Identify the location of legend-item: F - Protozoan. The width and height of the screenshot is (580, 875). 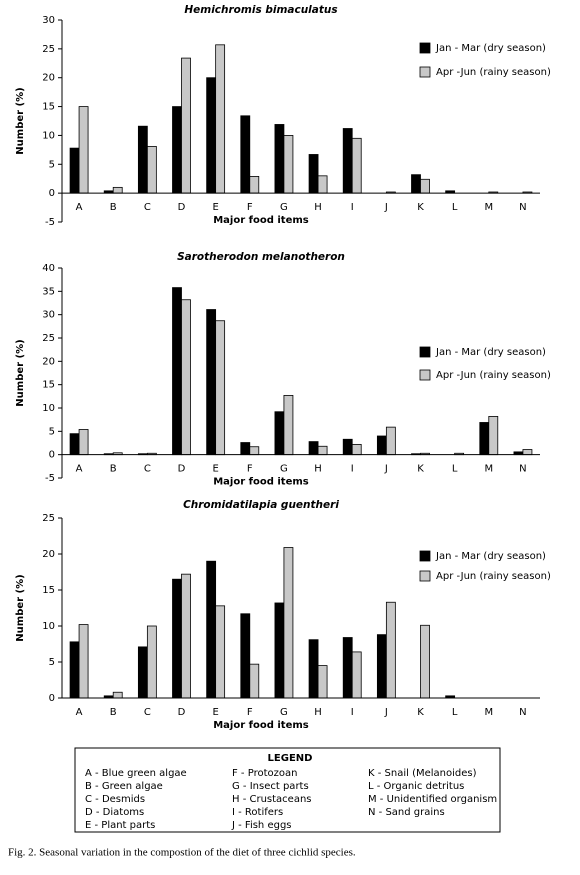
(264, 773).